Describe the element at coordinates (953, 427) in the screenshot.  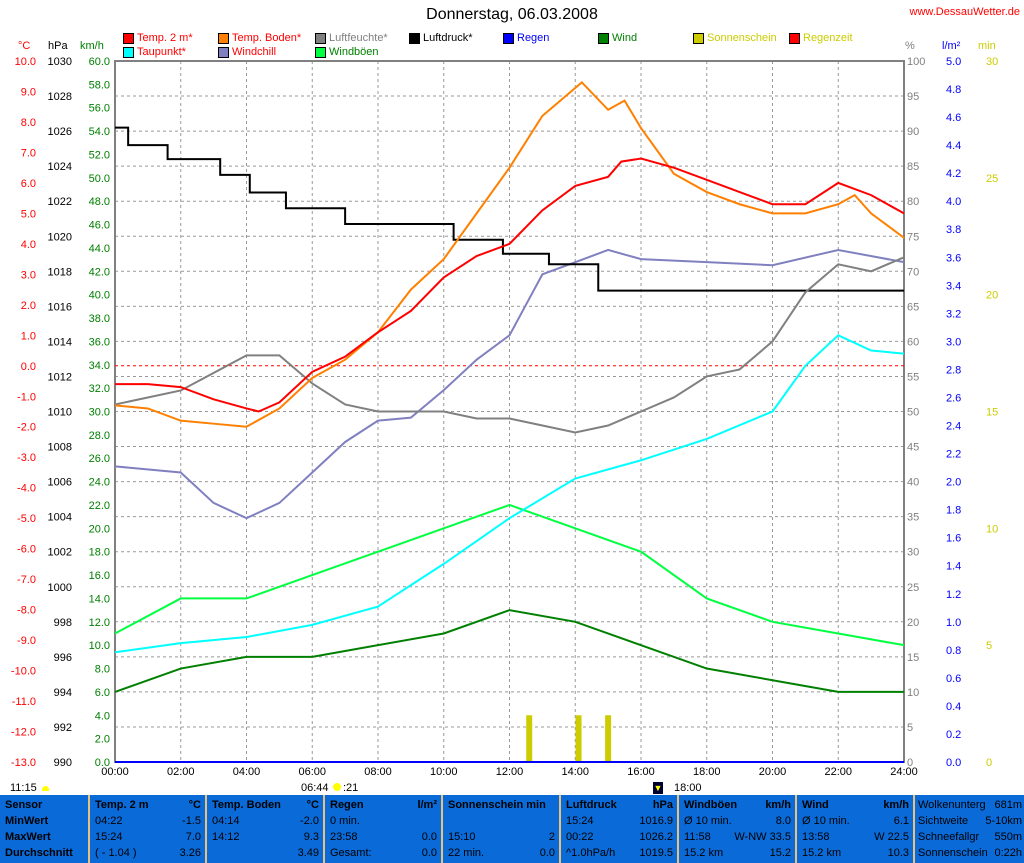
I see `y-tick-label-lm2: 2.4` at that location.